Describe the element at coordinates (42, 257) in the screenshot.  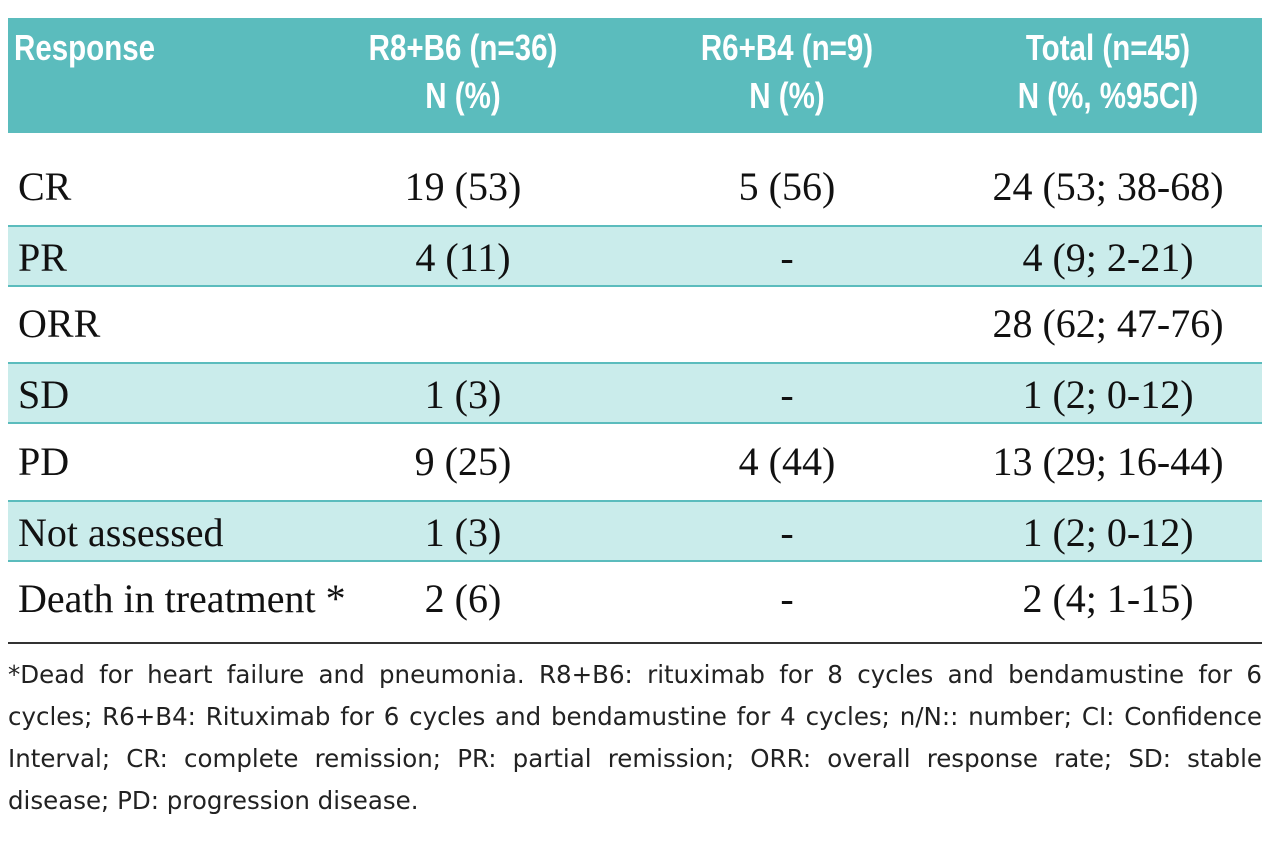
I see `row-label: PR` at that location.